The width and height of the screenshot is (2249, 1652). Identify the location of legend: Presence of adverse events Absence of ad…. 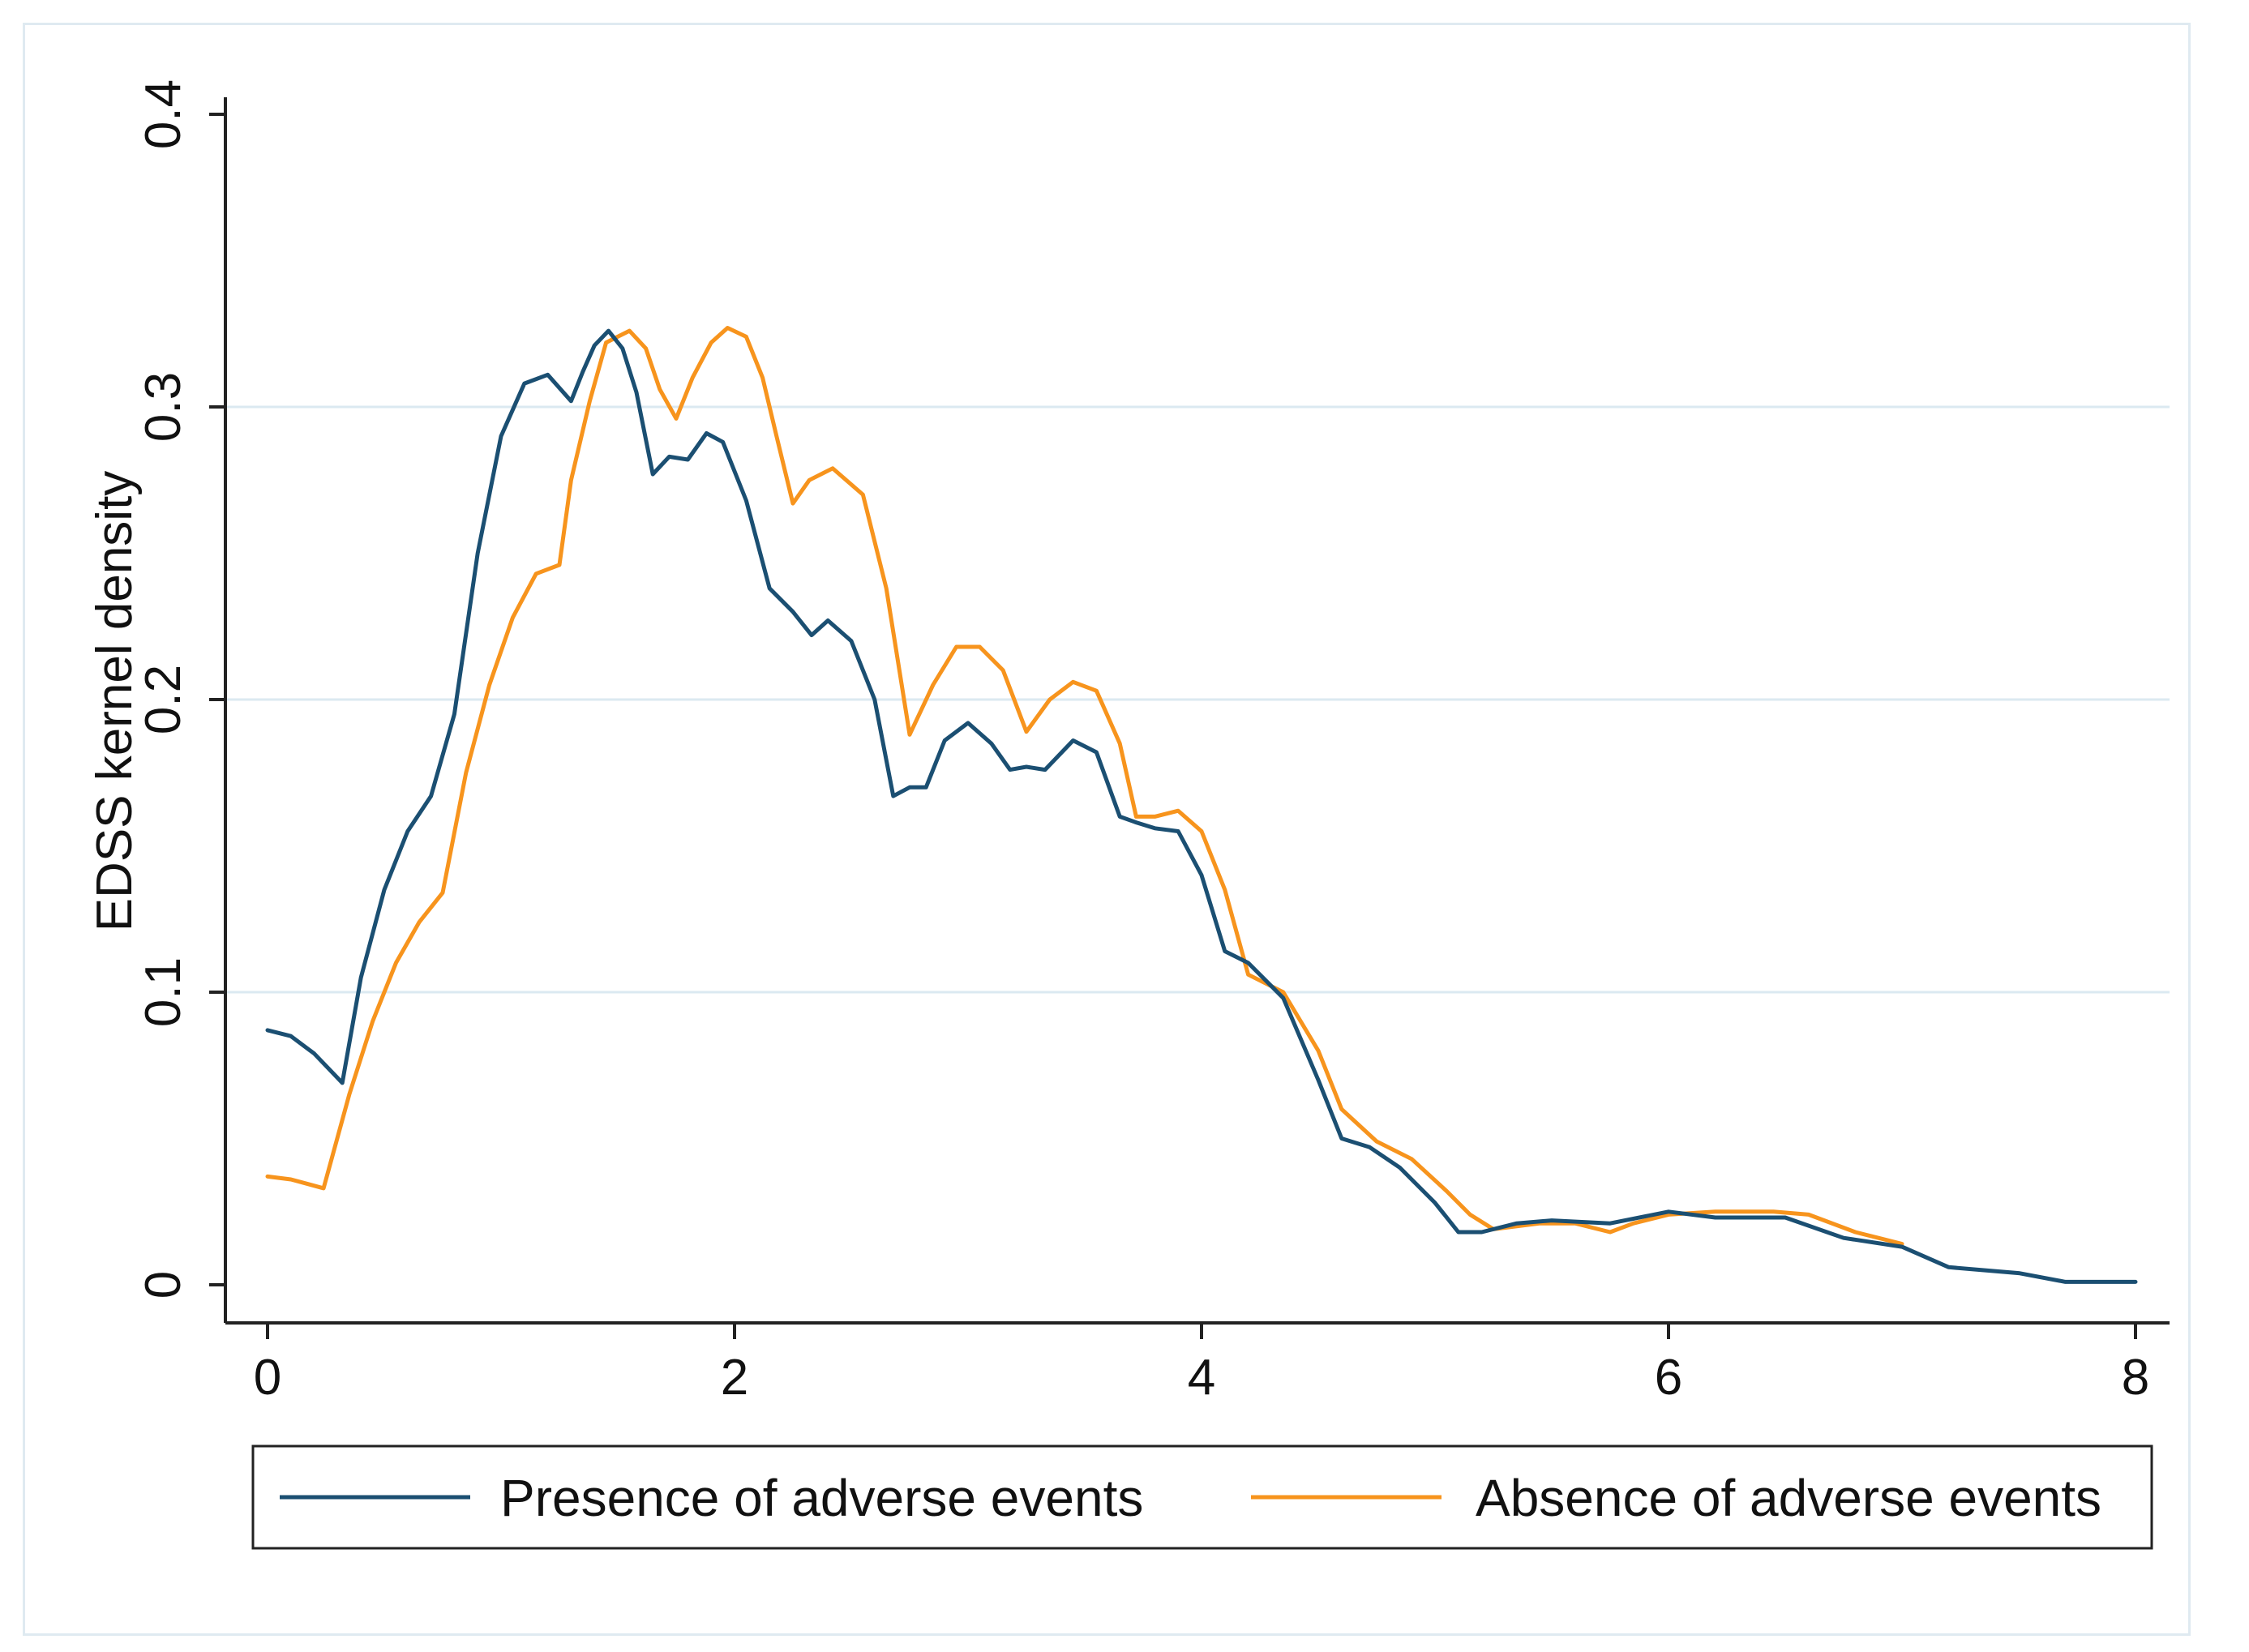
(1202, 1497).